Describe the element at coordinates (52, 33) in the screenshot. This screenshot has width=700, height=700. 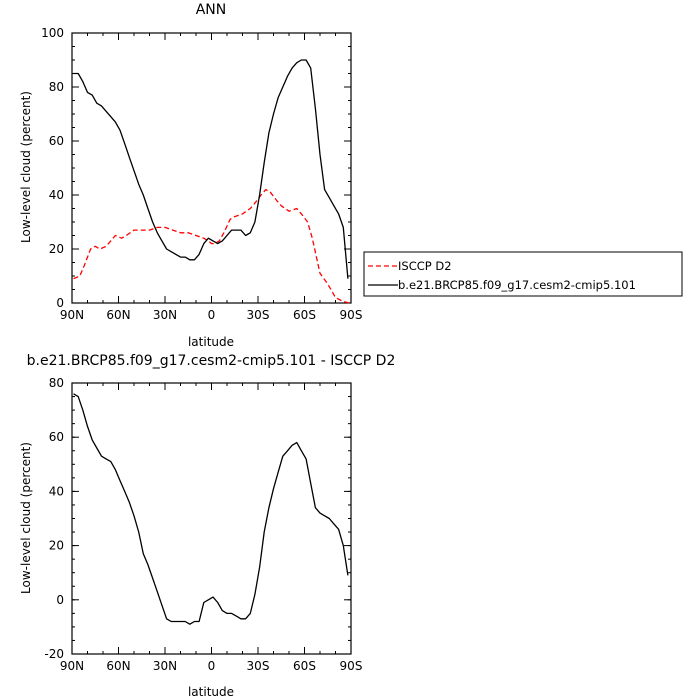
I see `y-tick-label: 100` at that location.